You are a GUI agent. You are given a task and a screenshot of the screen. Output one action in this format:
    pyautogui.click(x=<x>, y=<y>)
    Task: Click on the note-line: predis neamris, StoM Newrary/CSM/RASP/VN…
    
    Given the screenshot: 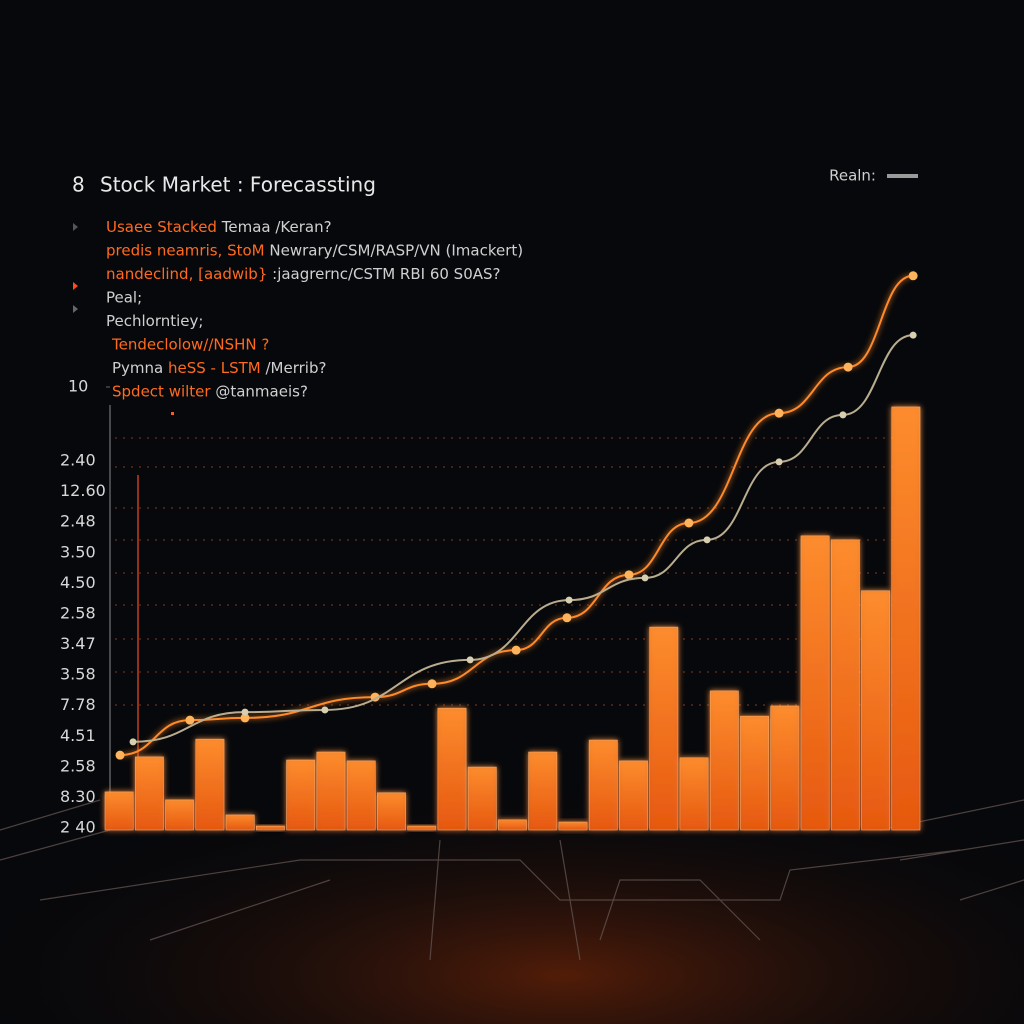 What is the action you would take?
    pyautogui.click(x=314, y=250)
    